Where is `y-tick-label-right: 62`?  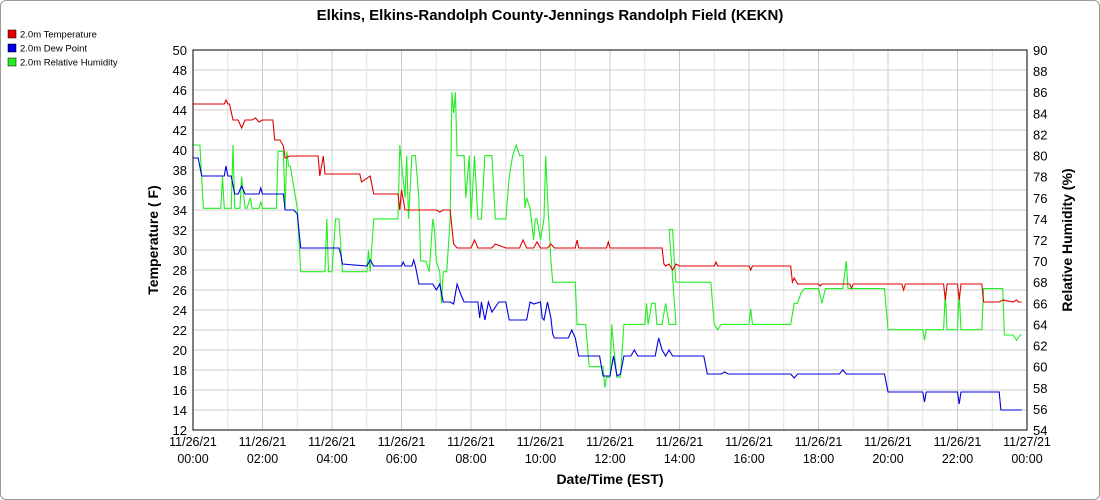 y-tick-label-right: 62 is located at coordinates (1040, 346).